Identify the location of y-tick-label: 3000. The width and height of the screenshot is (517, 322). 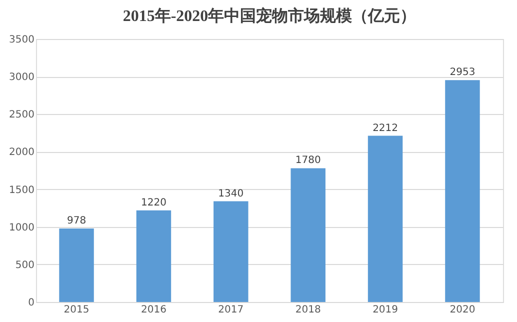
(21, 78).